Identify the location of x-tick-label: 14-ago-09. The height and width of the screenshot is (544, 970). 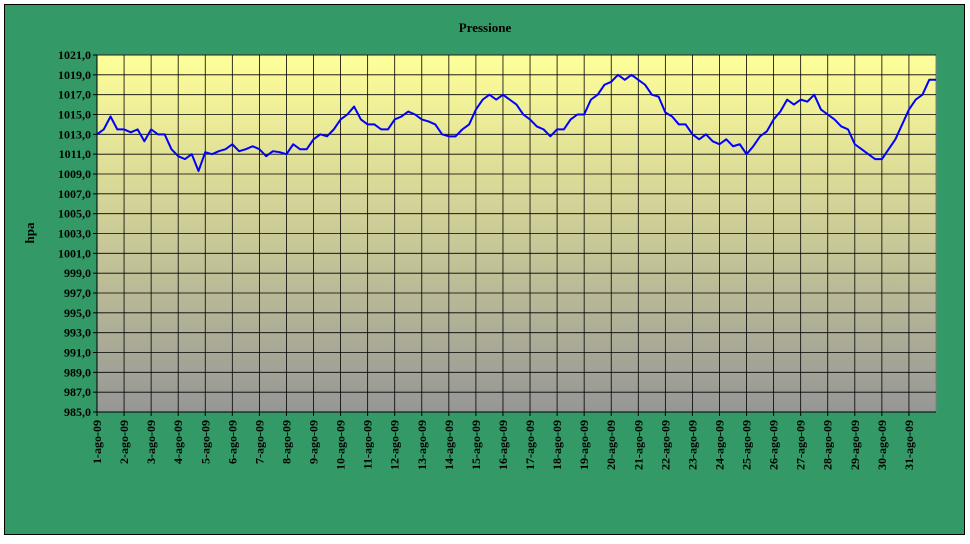
(449, 445).